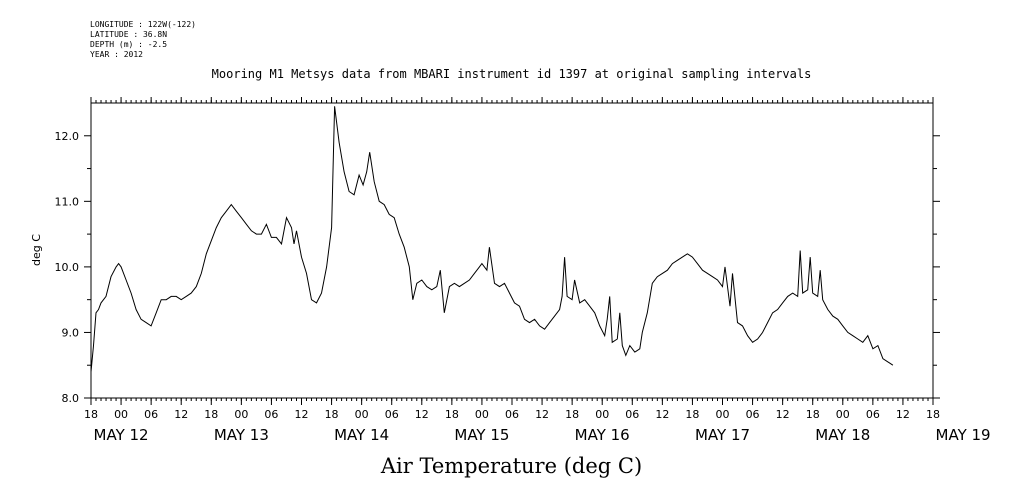 The width and height of the screenshot is (1009, 504). Describe the element at coordinates (361, 435) in the screenshot. I see `date-label: MAY 14` at that location.